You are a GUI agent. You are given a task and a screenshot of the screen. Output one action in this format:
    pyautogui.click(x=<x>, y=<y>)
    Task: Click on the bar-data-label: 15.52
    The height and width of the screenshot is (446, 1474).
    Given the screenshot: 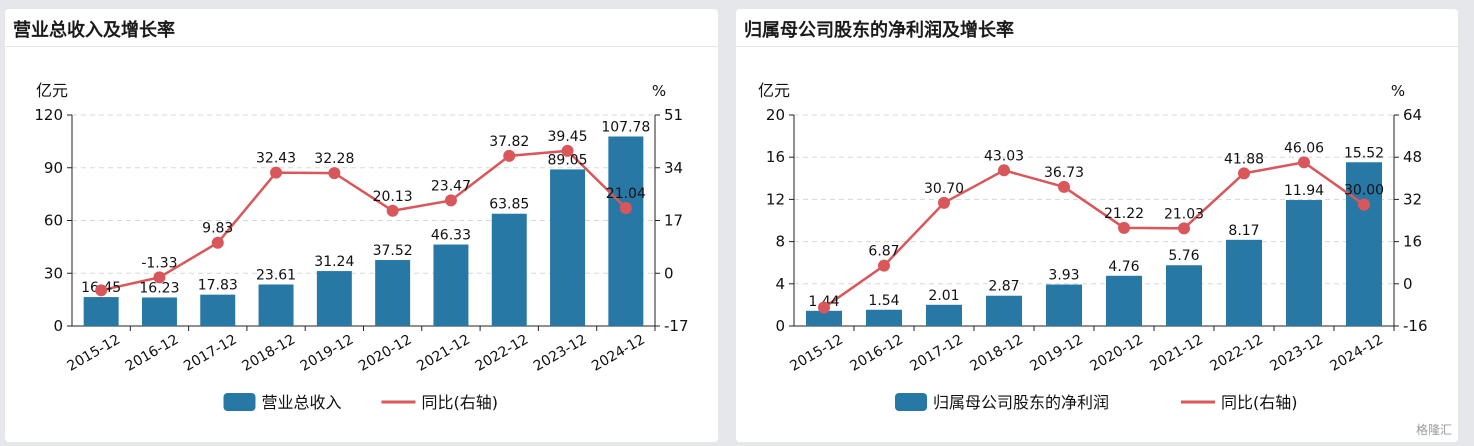 What is the action you would take?
    pyautogui.click(x=1364, y=153)
    